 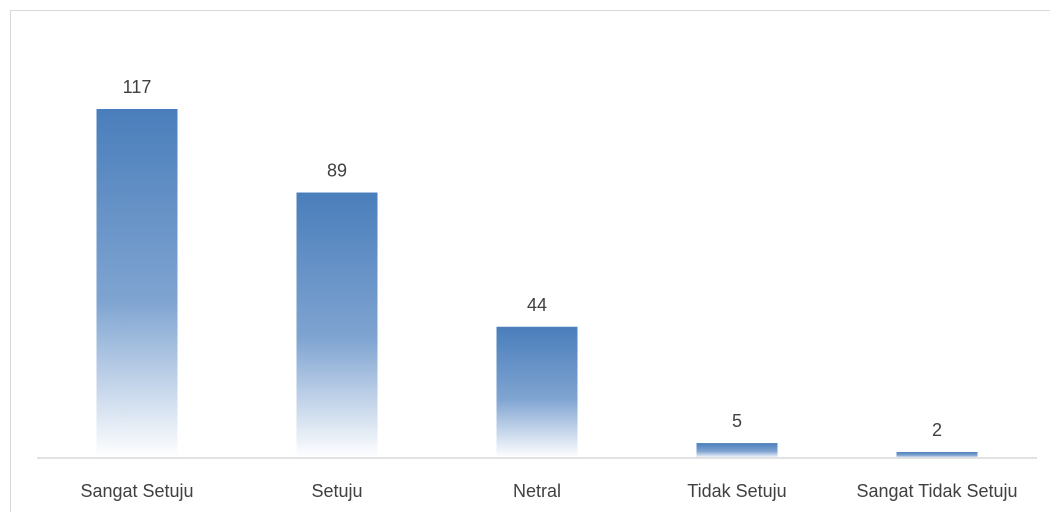 I want to click on data-label-1: 89, so click(x=337, y=171).